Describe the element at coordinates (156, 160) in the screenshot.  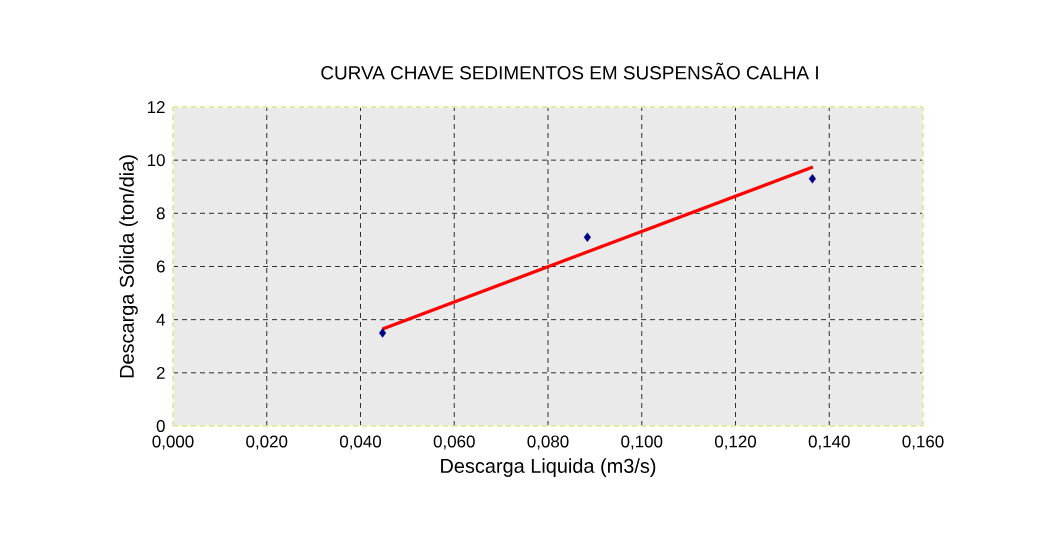
I see `y-tick-label: 10` at that location.